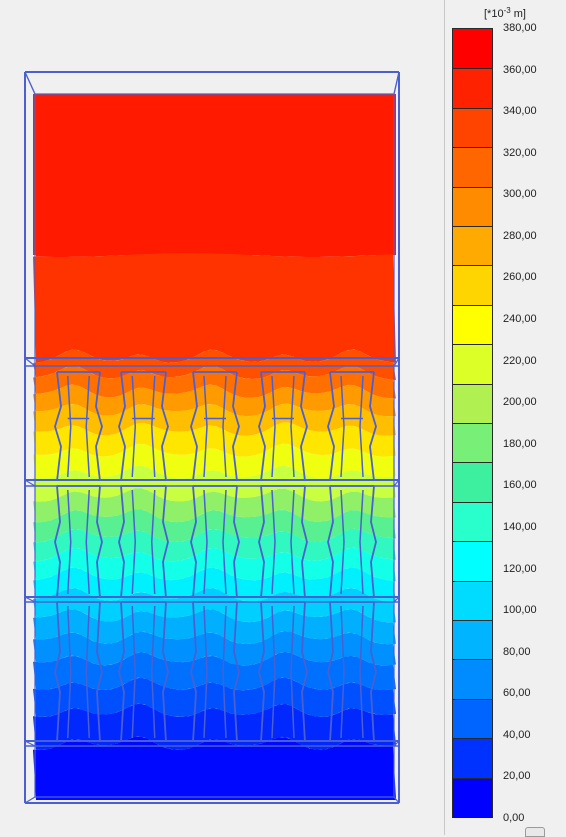 This screenshot has width=566, height=837. Describe the element at coordinates (520, 610) in the screenshot. I see `legend-tick-label: 100,00` at that location.